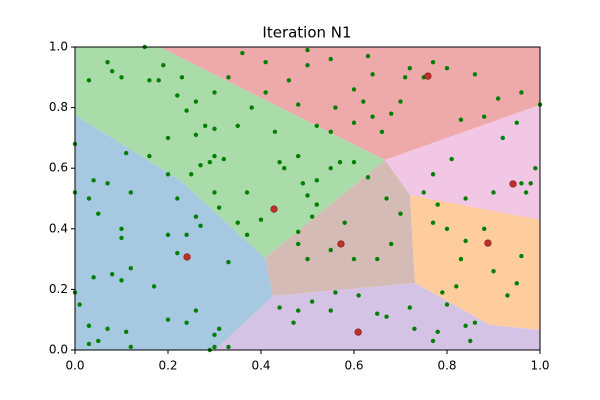 This screenshot has width=600, height=400. What do you see at coordinates (58, 168) in the screenshot?
I see `y-tick-label: 0.6` at bounding box center [58, 168].